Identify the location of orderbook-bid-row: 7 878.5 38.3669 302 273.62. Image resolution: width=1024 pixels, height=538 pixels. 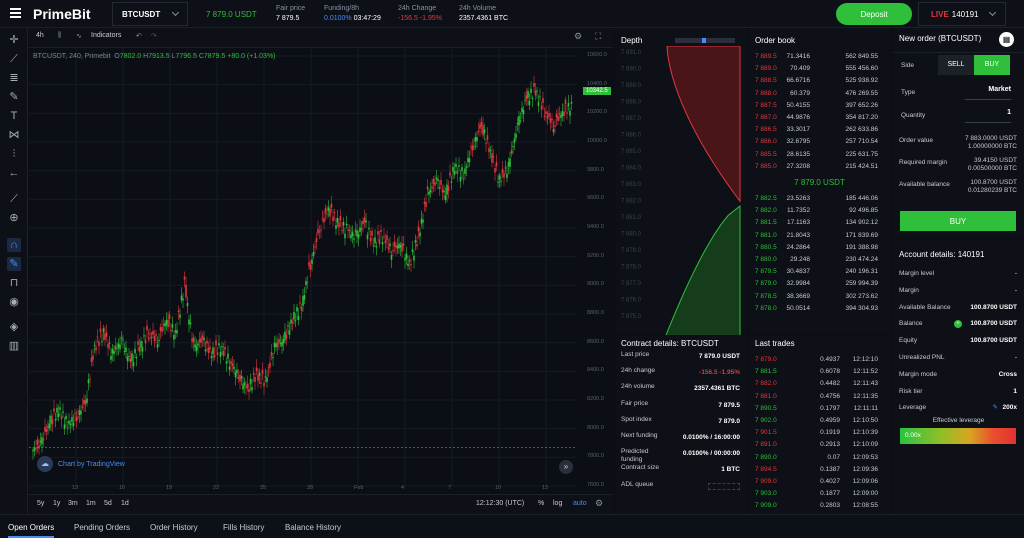
(819, 297).